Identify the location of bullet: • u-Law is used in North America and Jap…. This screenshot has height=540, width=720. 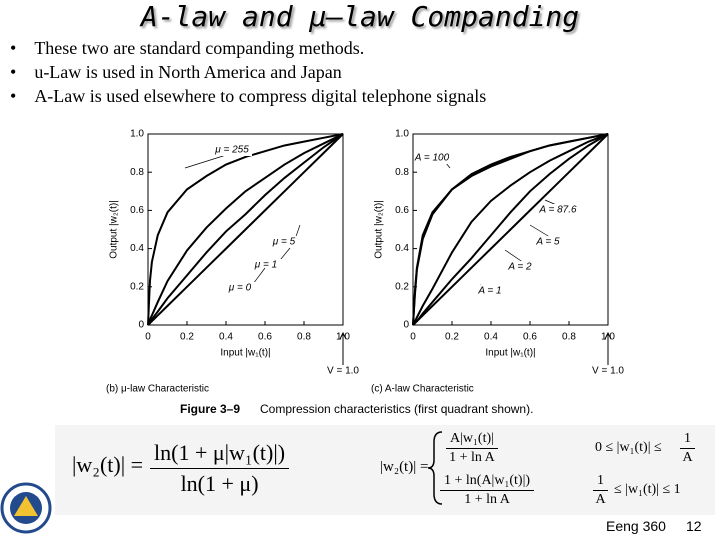
(176, 72).